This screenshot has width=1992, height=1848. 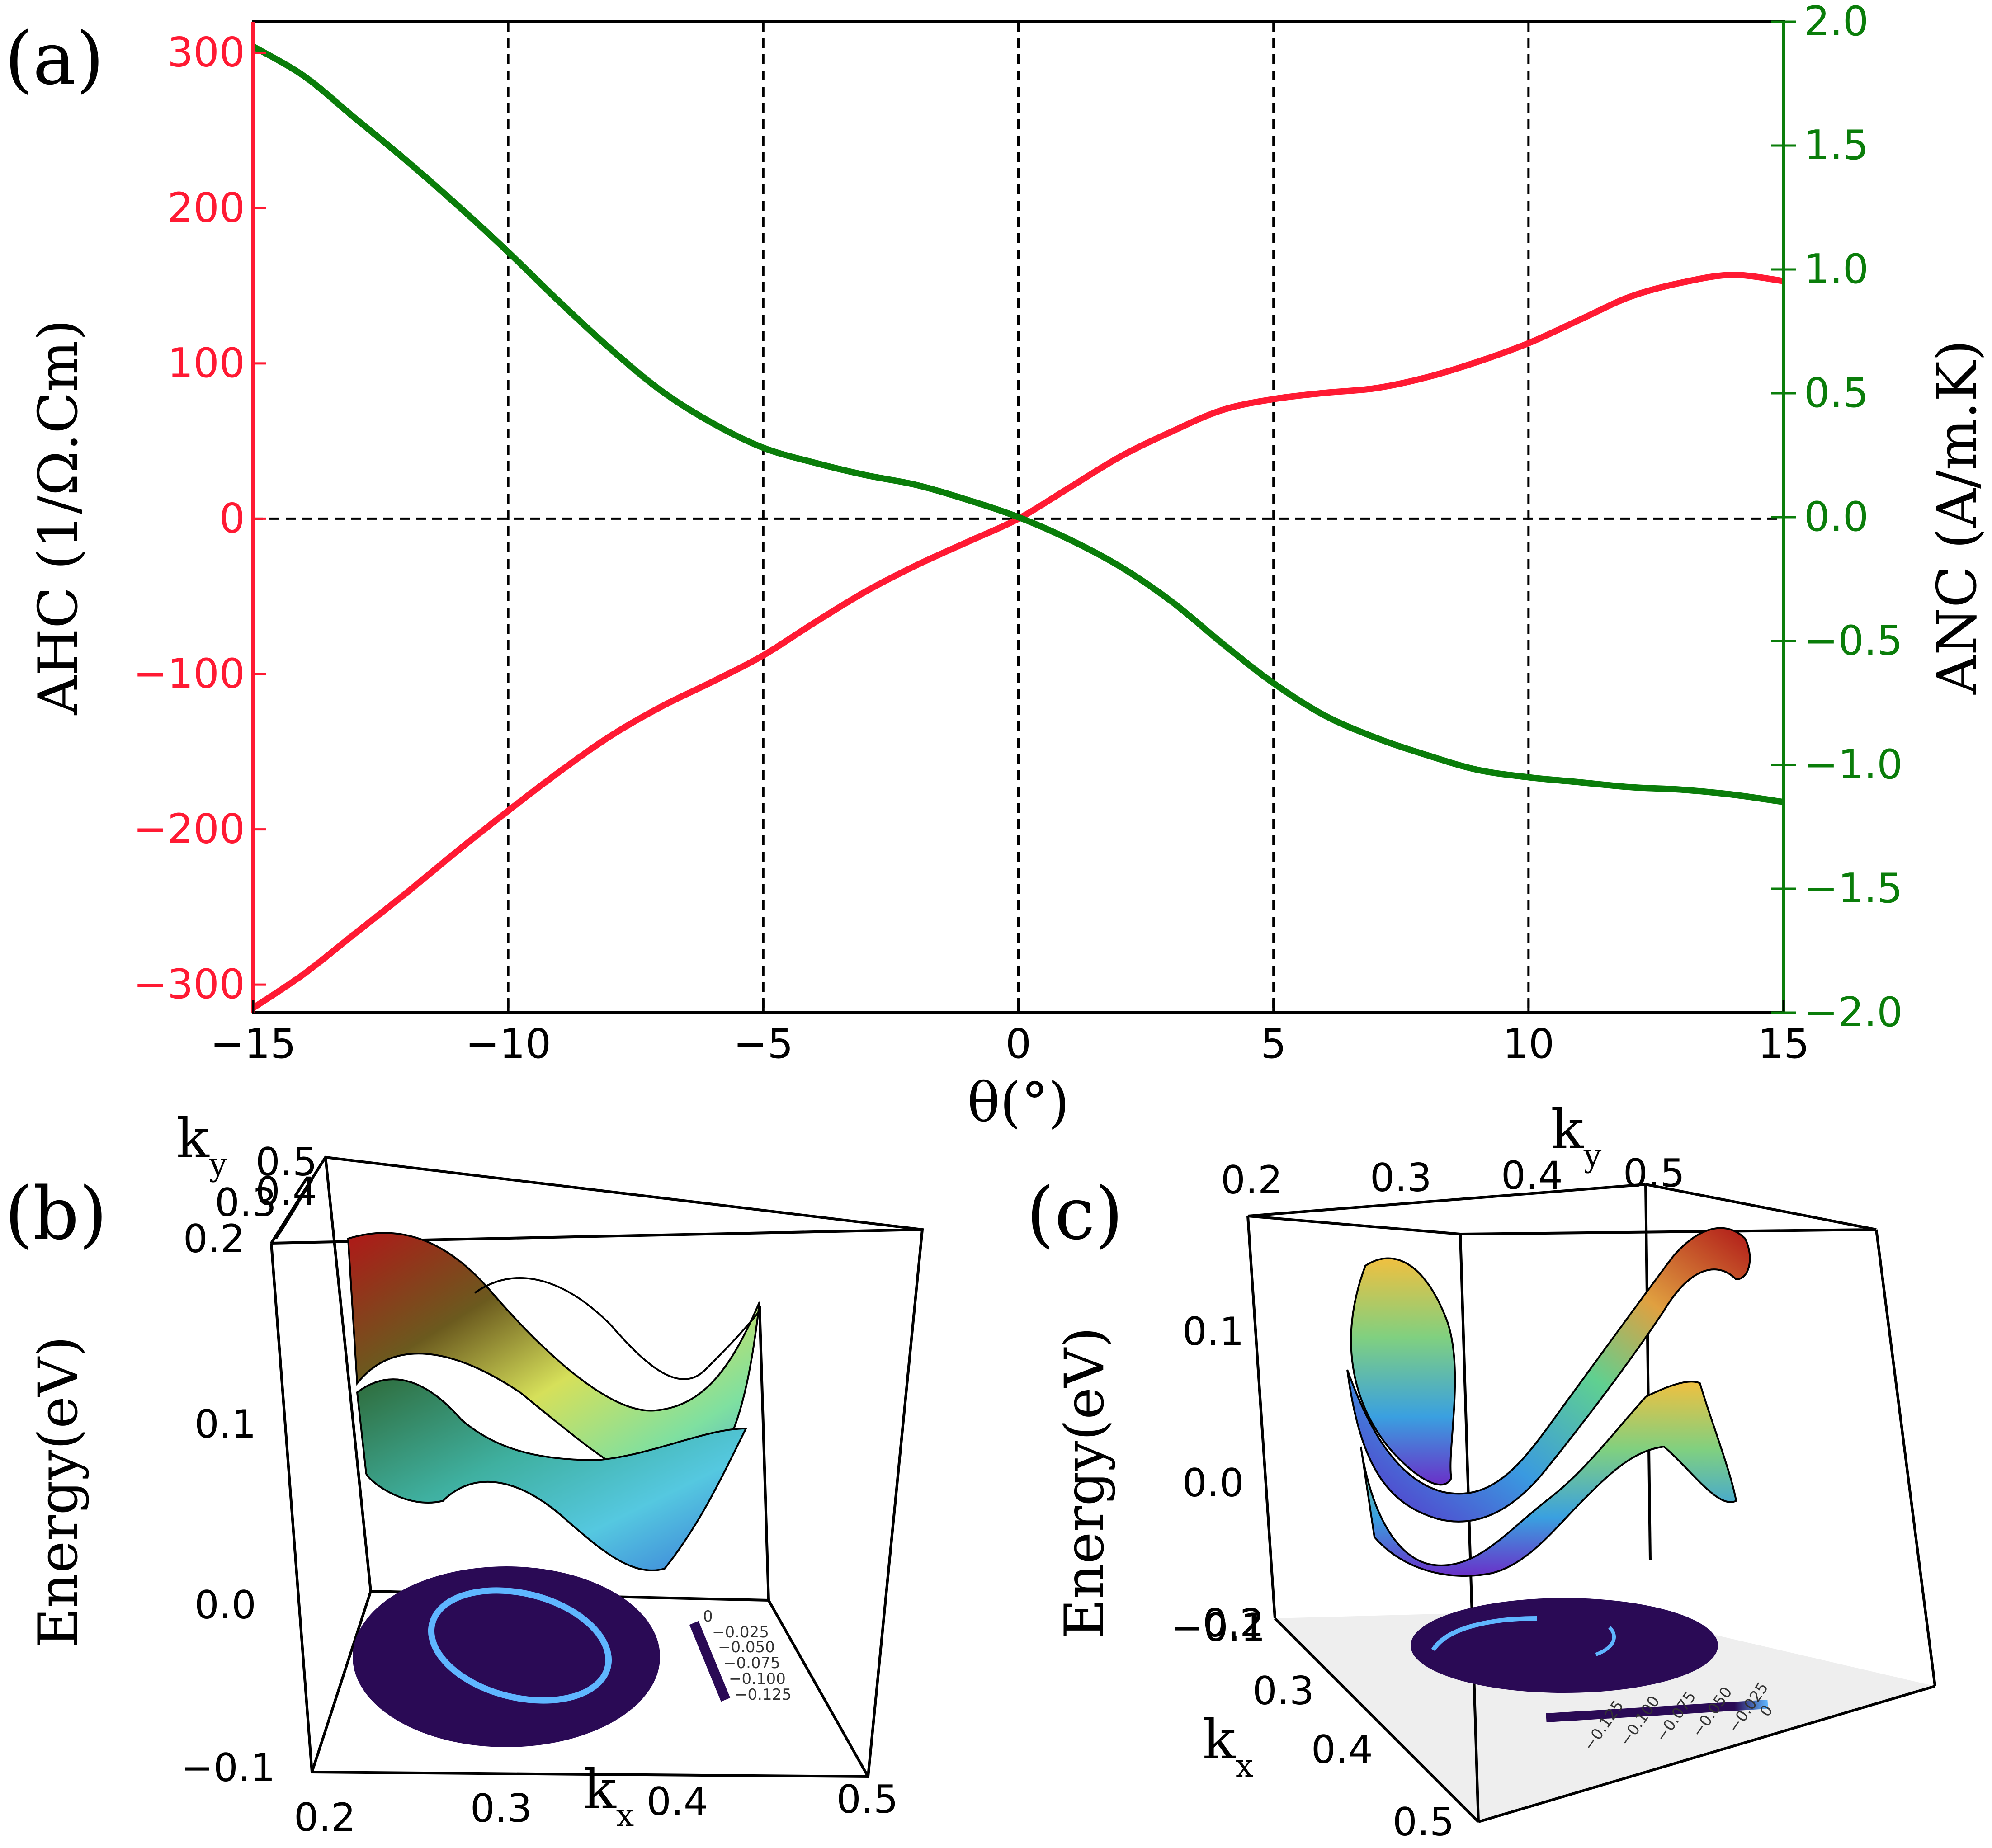 What do you see at coordinates (763, 1044) in the screenshot?
I see `x-tick-label: −5` at bounding box center [763, 1044].